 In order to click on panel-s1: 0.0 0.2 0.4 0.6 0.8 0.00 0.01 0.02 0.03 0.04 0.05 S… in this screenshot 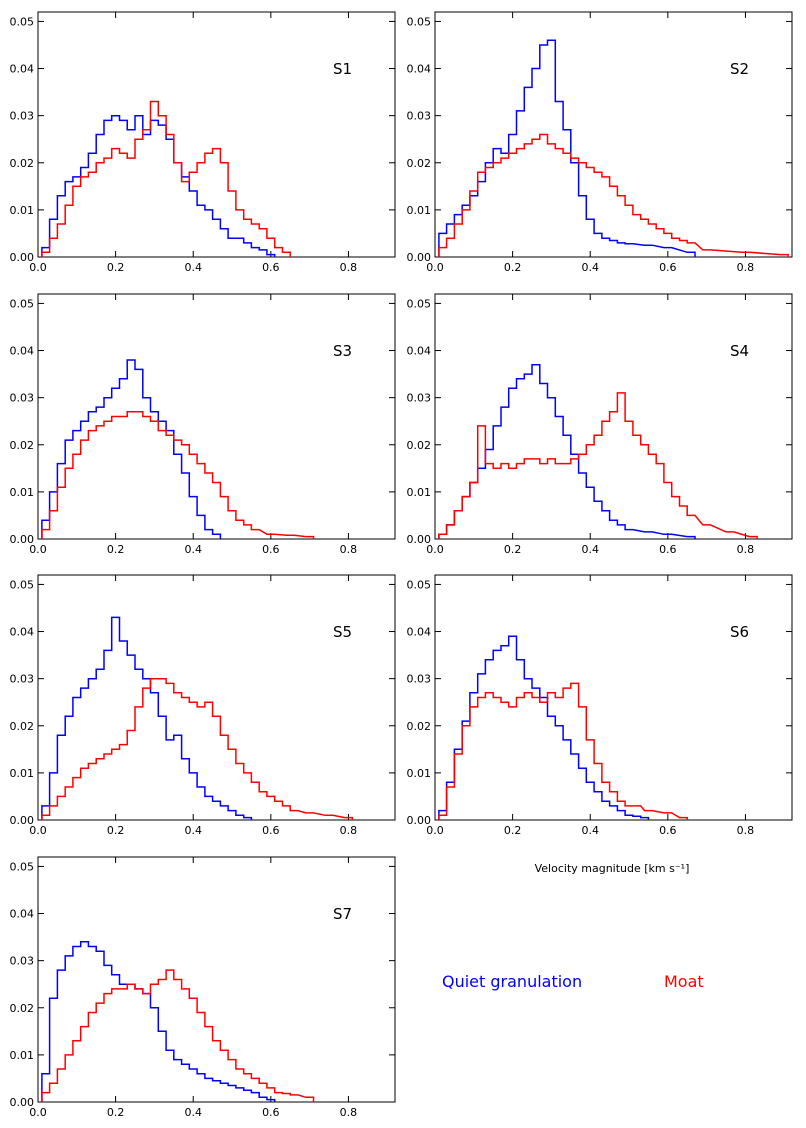, I will do `click(203, 142)`.